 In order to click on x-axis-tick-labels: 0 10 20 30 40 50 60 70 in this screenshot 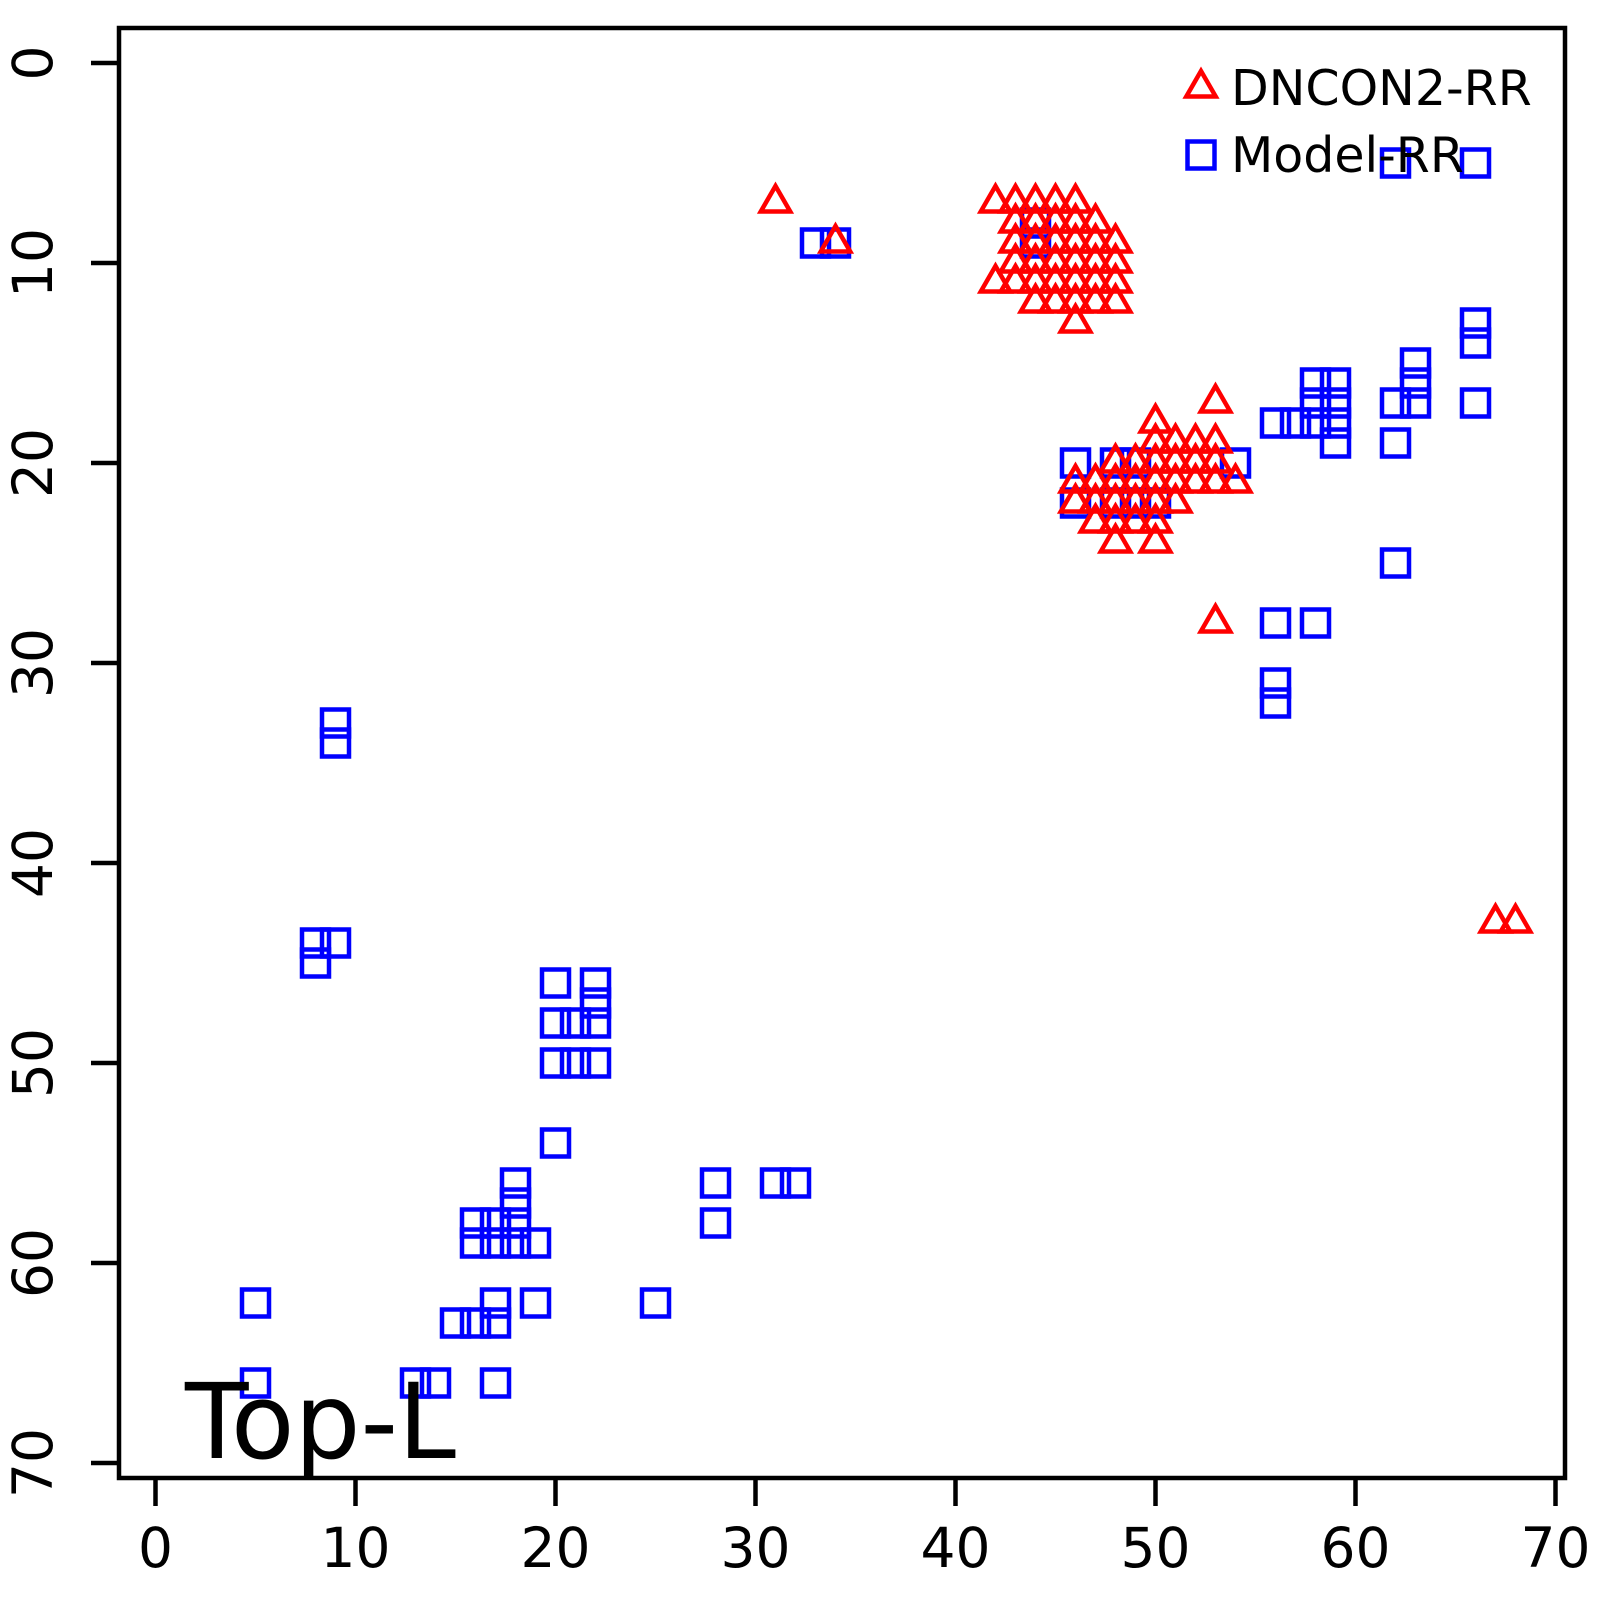, I will do `click(864, 1548)`.